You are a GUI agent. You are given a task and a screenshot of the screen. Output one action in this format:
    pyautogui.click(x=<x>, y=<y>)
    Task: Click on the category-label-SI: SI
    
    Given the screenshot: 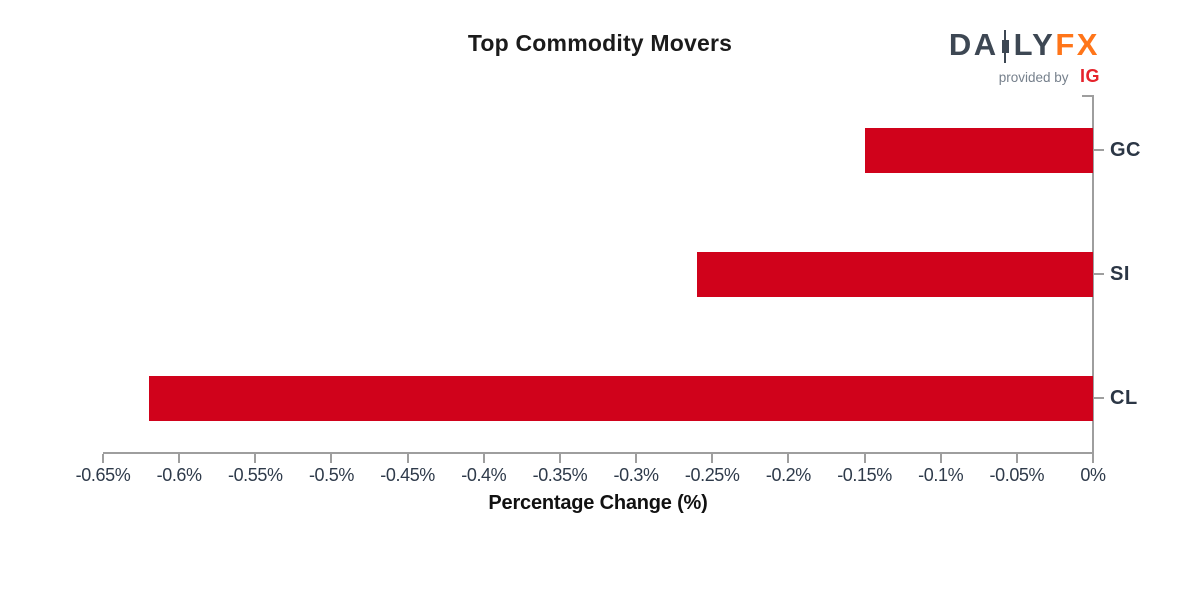 What is the action you would take?
    pyautogui.click(x=1120, y=274)
    